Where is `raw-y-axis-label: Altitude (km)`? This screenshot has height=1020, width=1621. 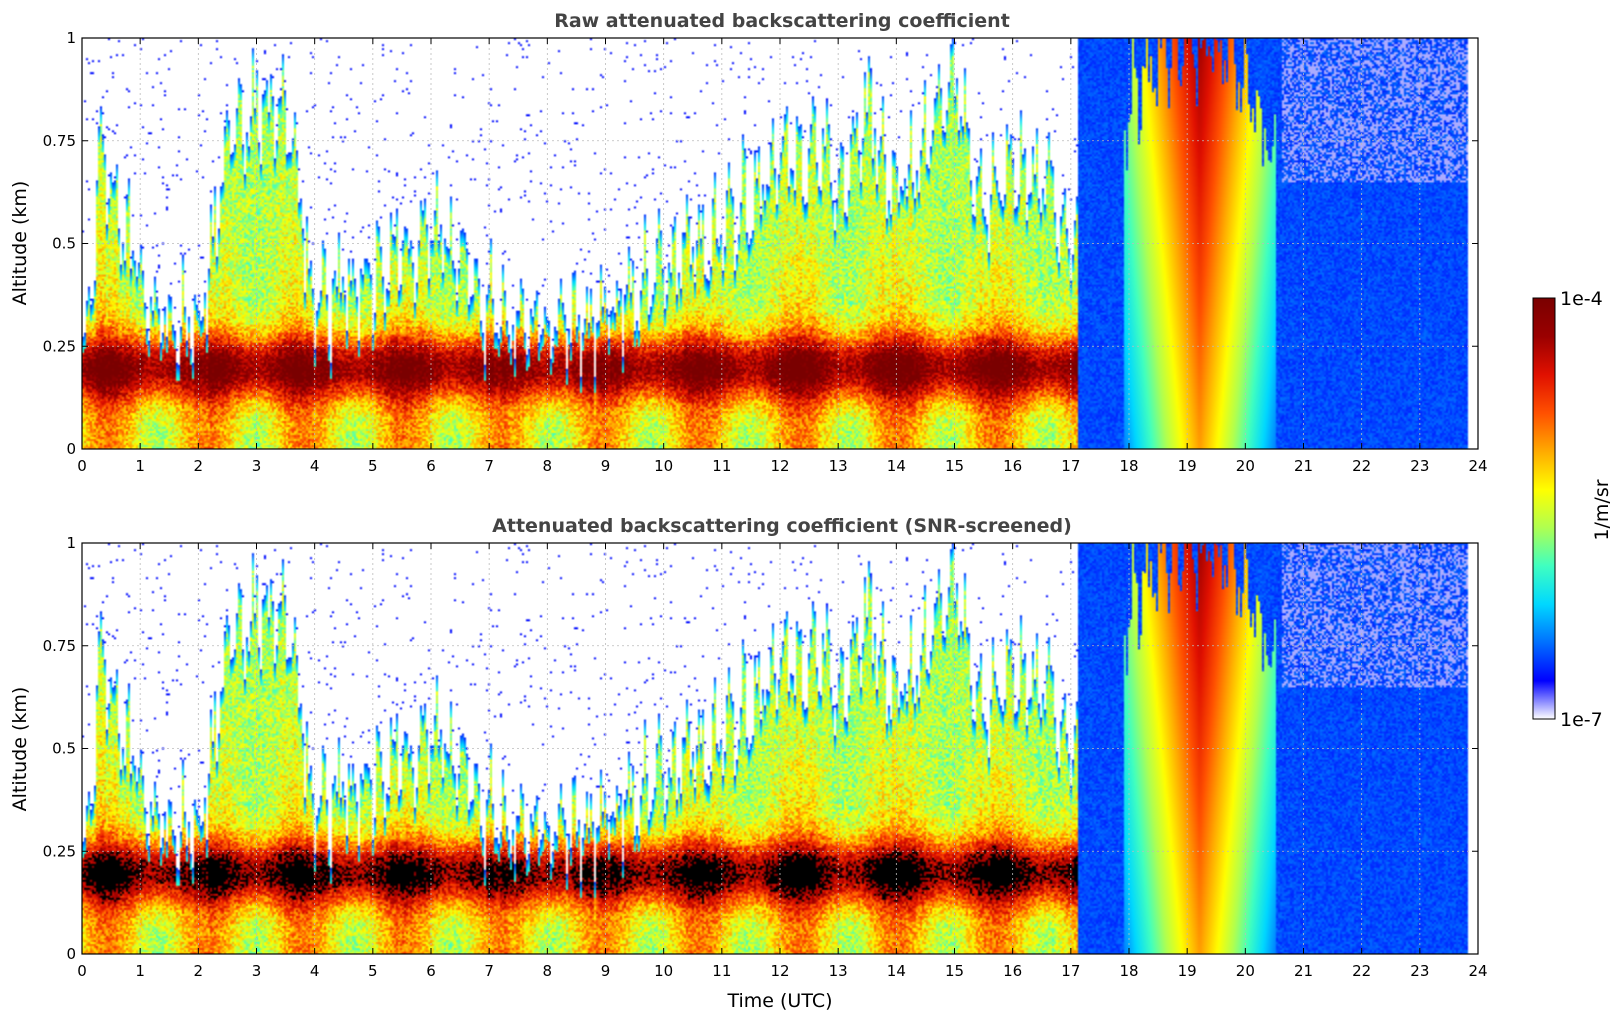
raw-y-axis-label: Altitude (km) is located at coordinates (20, 243).